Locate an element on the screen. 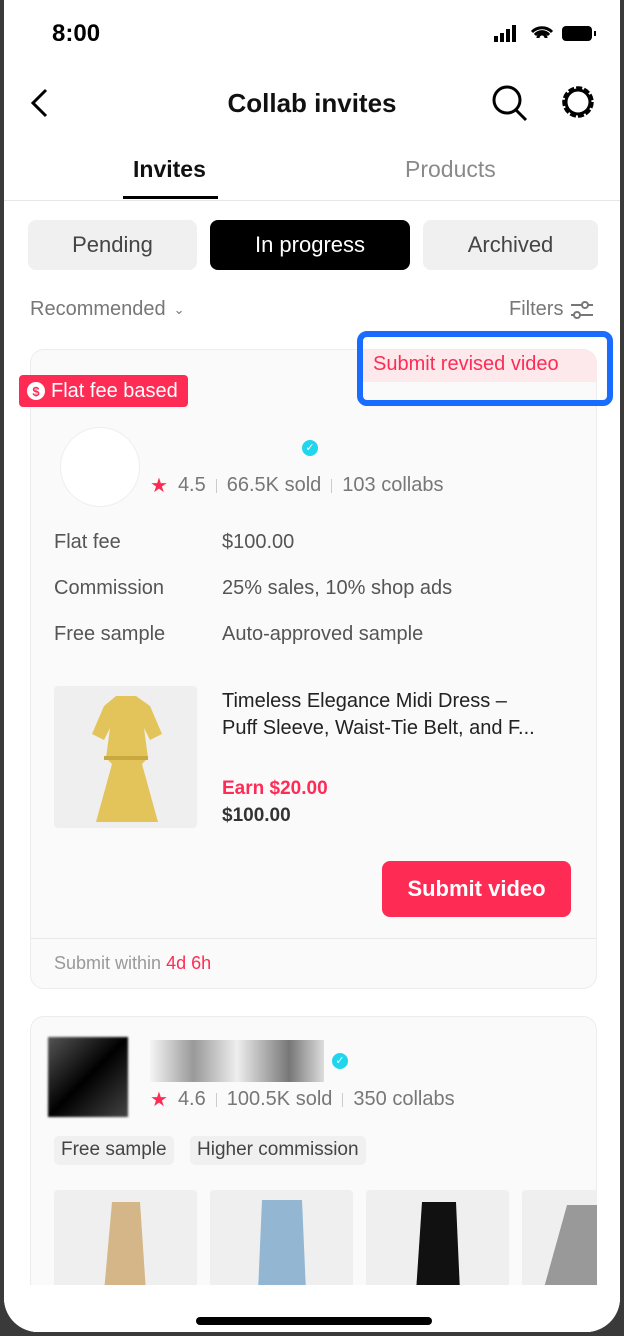 The width and height of the screenshot is (624, 1336). chip-archived: Archived is located at coordinates (510, 245).